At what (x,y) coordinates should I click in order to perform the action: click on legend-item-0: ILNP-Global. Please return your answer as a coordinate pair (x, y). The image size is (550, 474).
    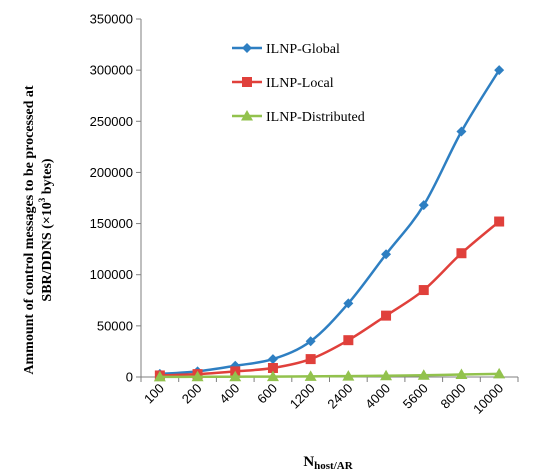
    Looking at the image, I should click on (286, 49).